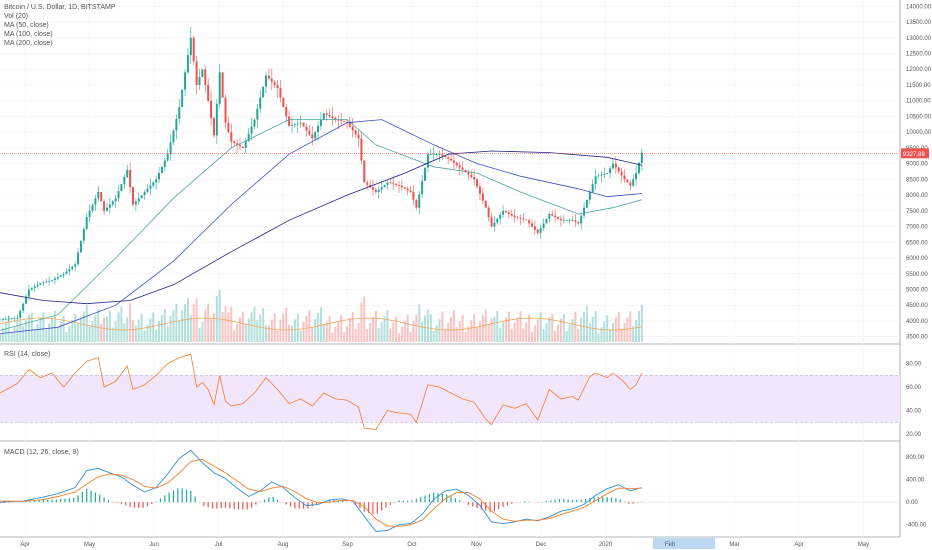 The width and height of the screenshot is (932, 550). I want to click on price-tick-label: 5500.00, so click(917, 275).